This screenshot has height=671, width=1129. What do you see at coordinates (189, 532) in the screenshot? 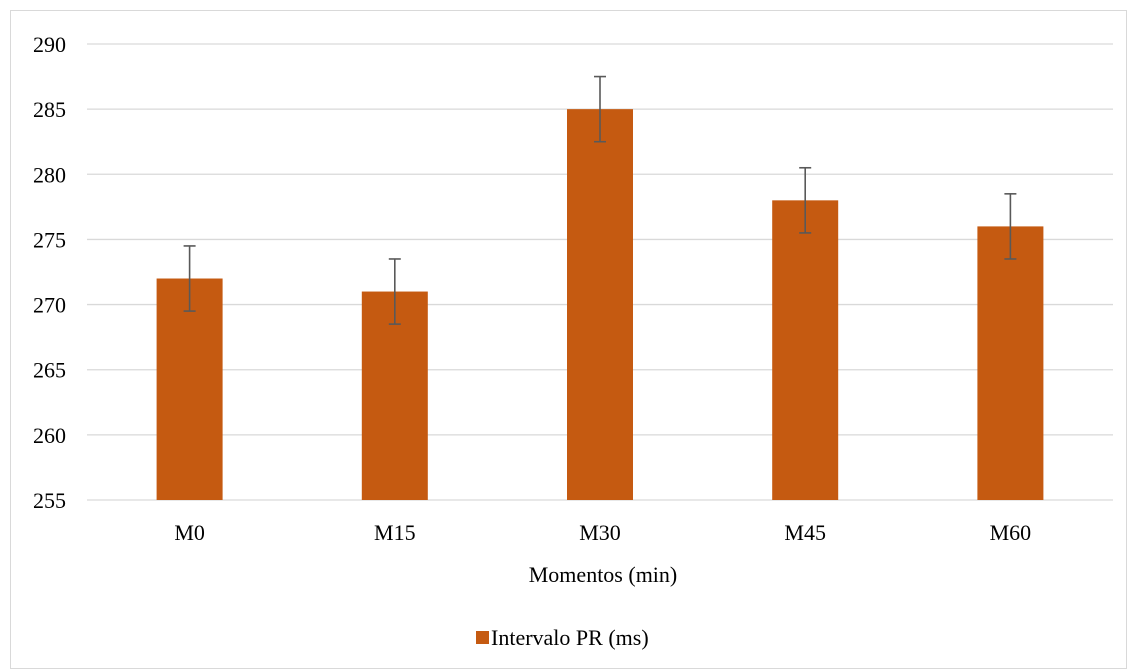
I see `x-tick-label: M0` at bounding box center [189, 532].